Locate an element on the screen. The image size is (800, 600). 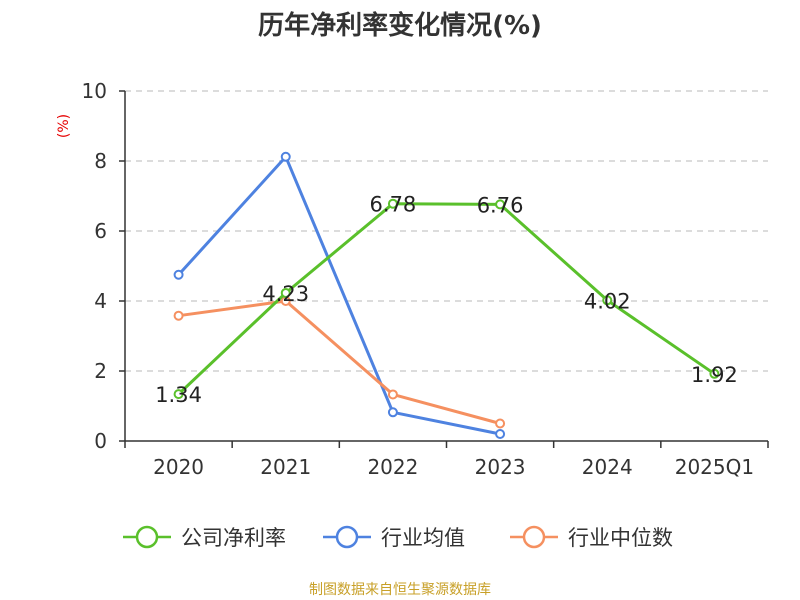
x-tick-label: 2021 is located at coordinates (285, 467).